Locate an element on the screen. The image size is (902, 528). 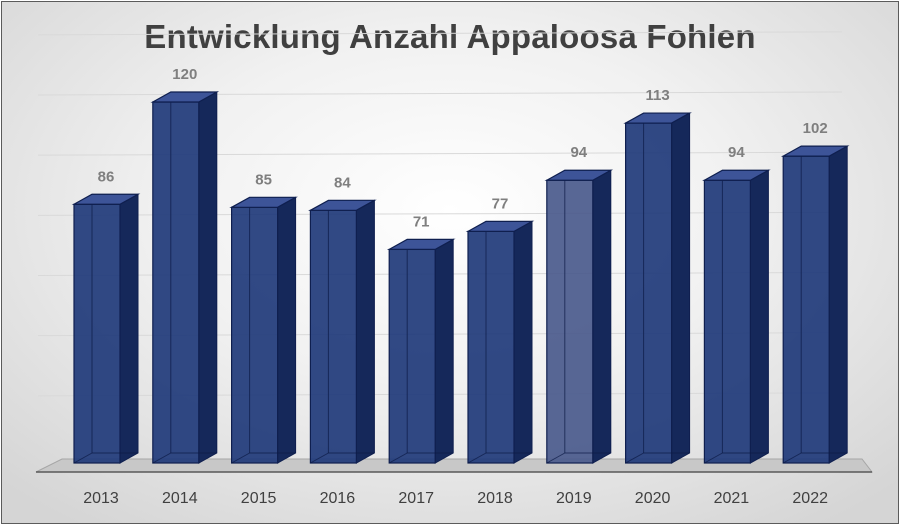
data-label: 71 is located at coordinates (421, 221).